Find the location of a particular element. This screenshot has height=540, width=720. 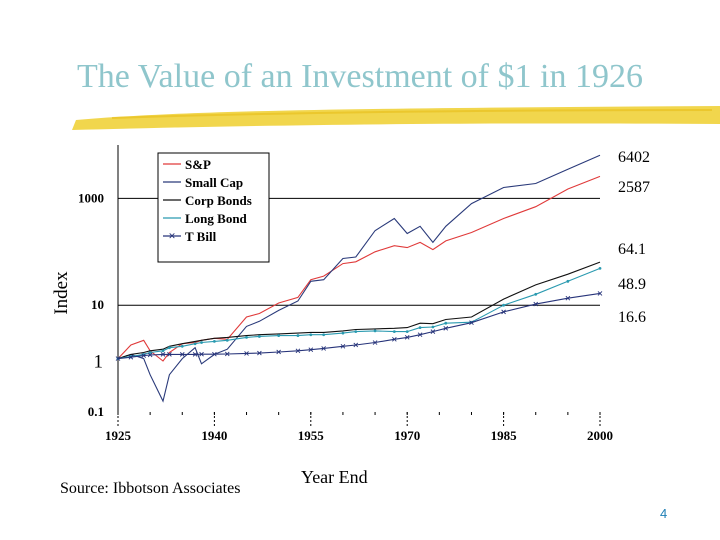

x-tick-label: 1940 is located at coordinates (214, 435).